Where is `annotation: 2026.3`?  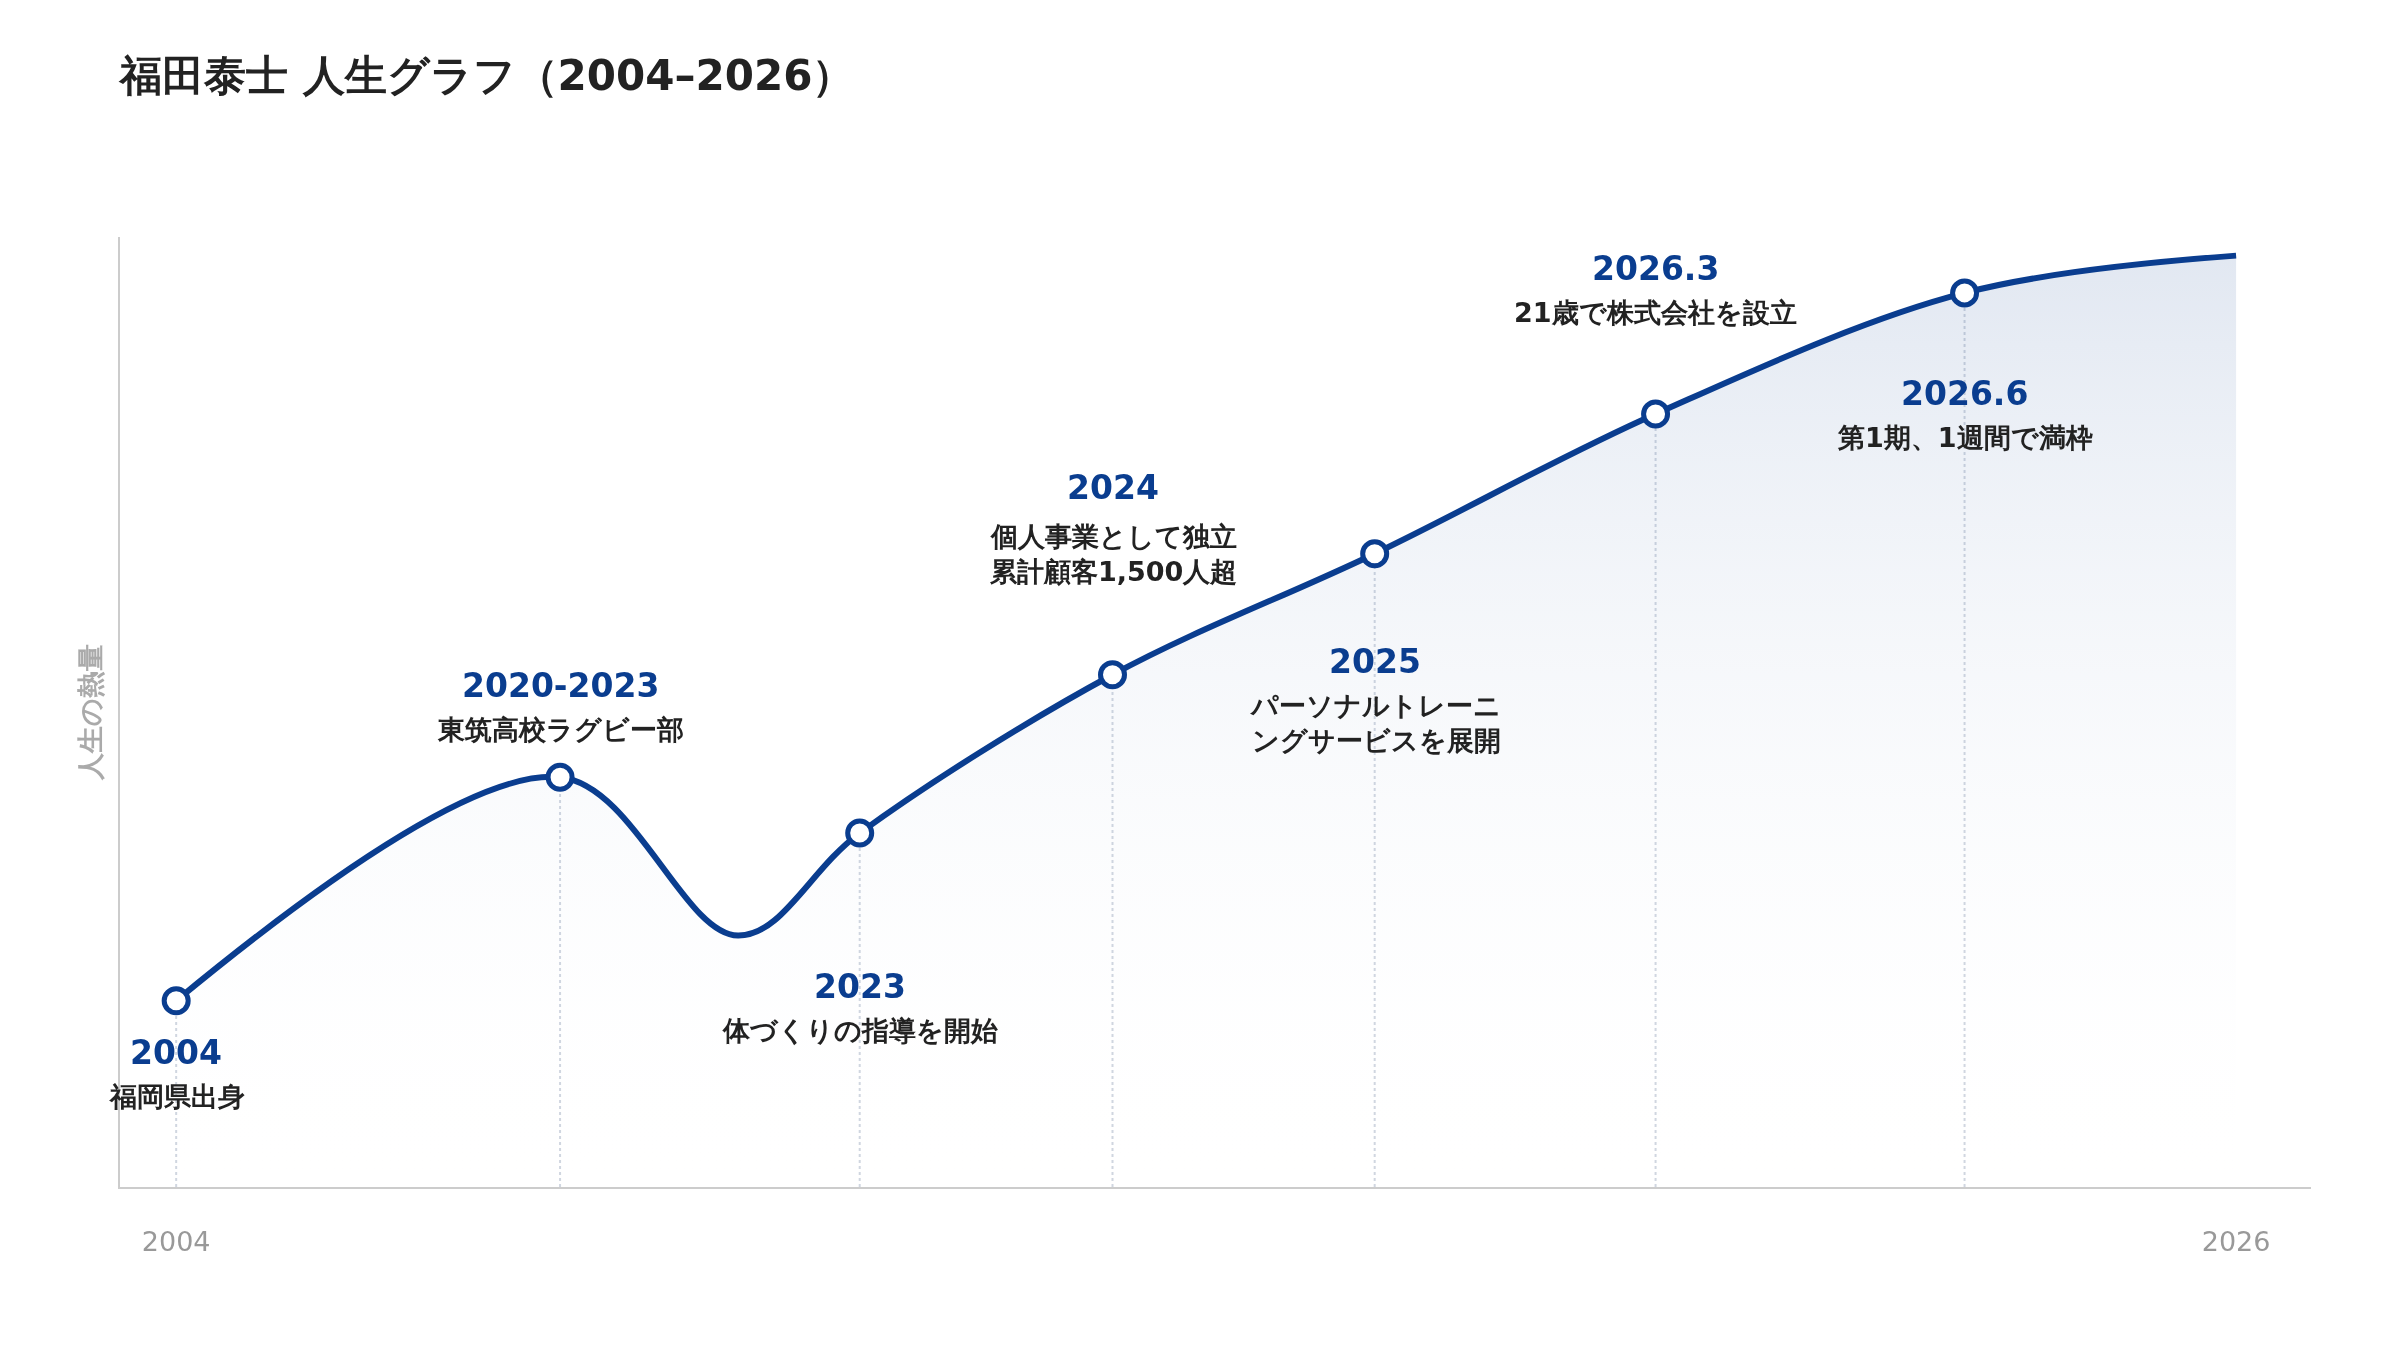
annotation: 2026.3 is located at coordinates (1656, 268).